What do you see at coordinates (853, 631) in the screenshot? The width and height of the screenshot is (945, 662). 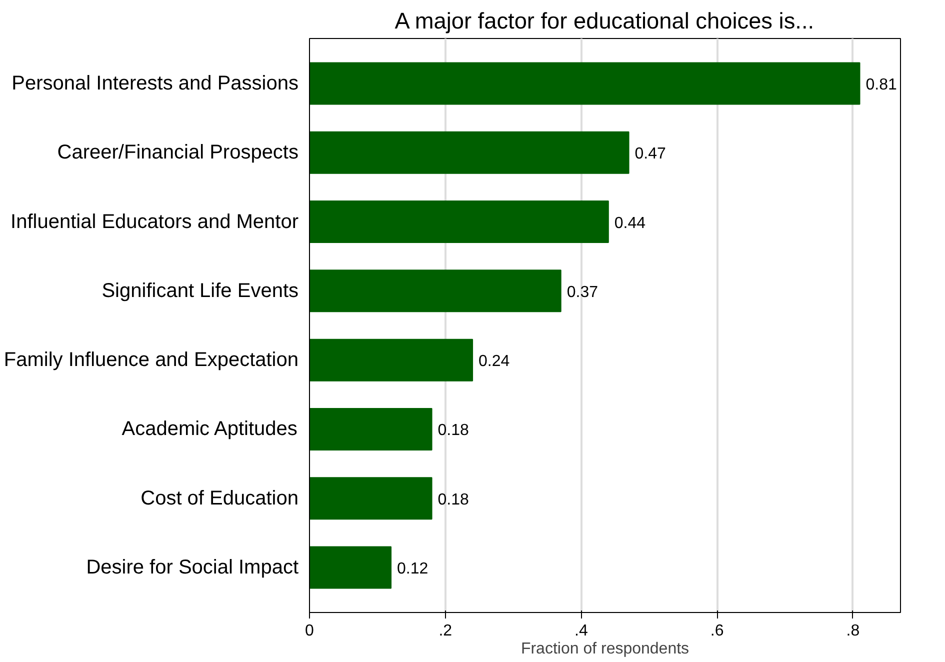 I see `x-tick-label: .8` at bounding box center [853, 631].